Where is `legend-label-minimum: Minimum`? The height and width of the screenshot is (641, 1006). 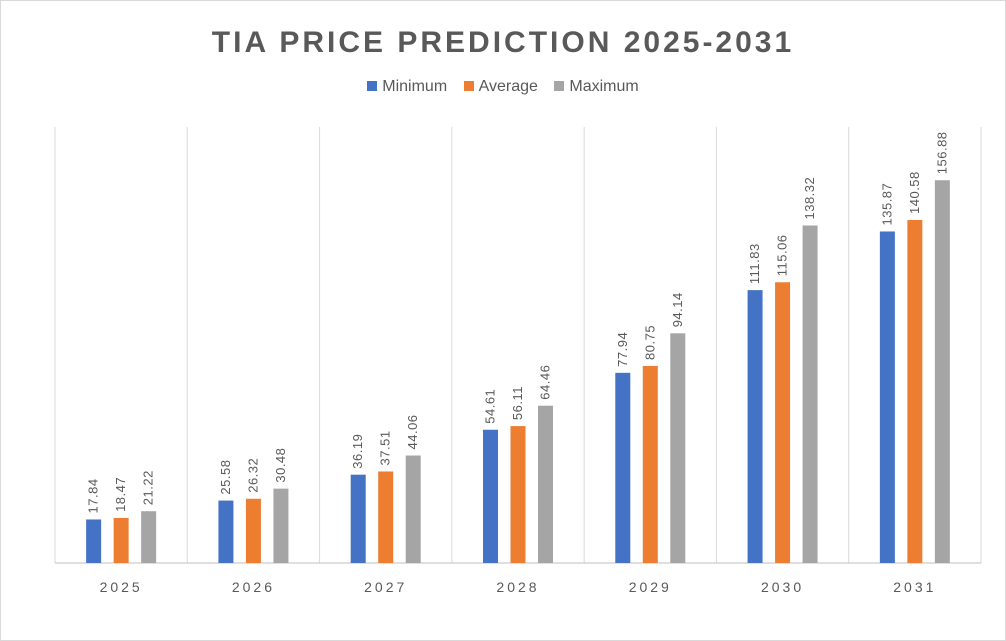
legend-label-minimum: Minimum is located at coordinates (415, 86).